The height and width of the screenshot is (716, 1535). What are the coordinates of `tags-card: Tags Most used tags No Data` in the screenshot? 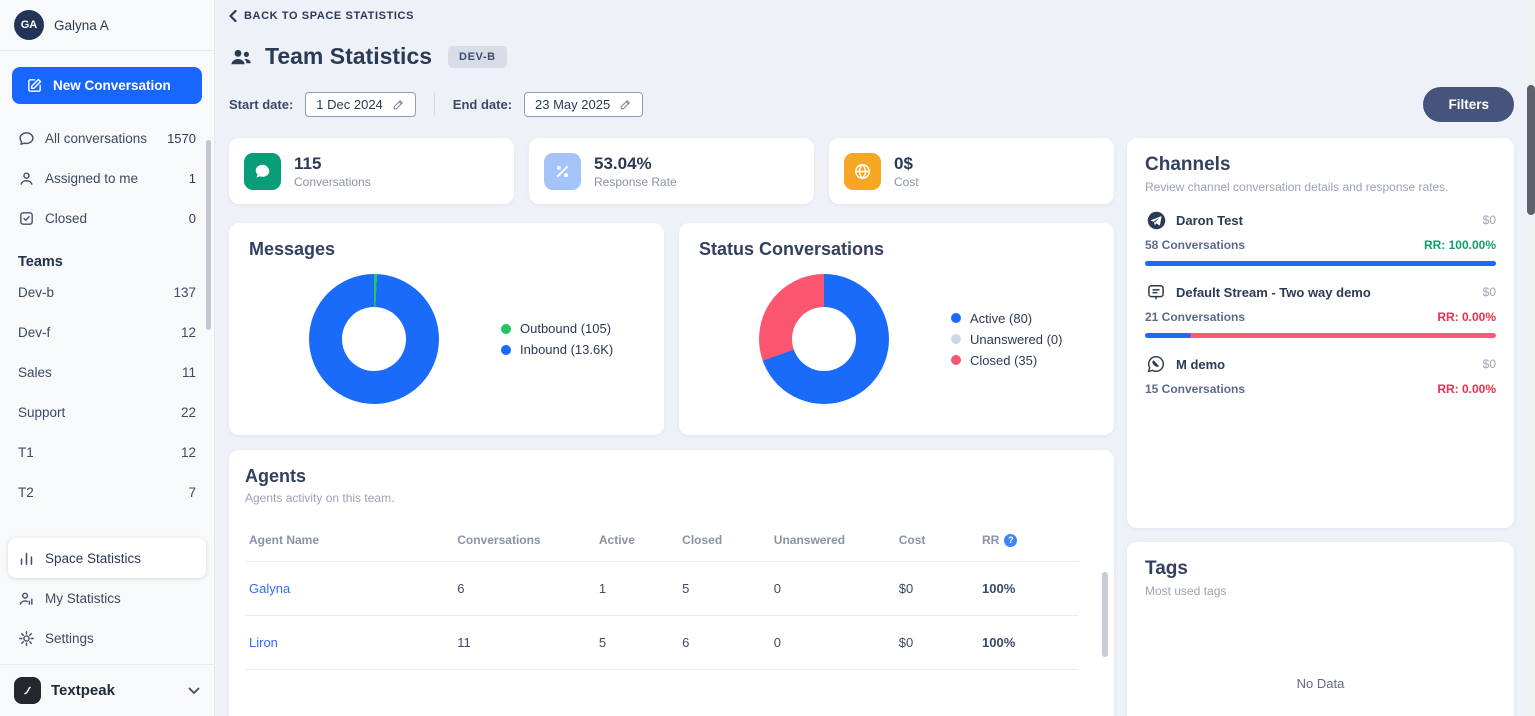 It's located at (1320, 629).